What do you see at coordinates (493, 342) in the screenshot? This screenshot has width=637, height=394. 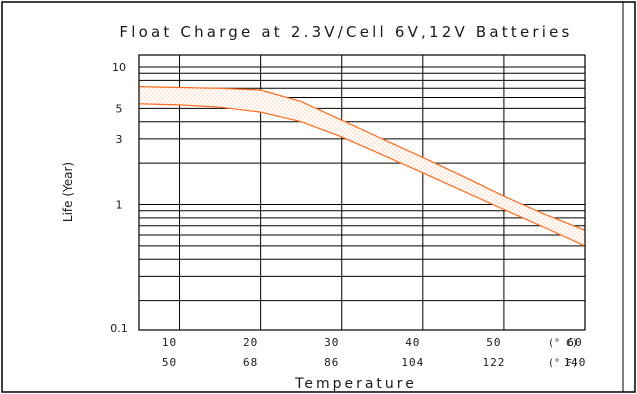 I see `x-tick-celsius: 50` at bounding box center [493, 342].